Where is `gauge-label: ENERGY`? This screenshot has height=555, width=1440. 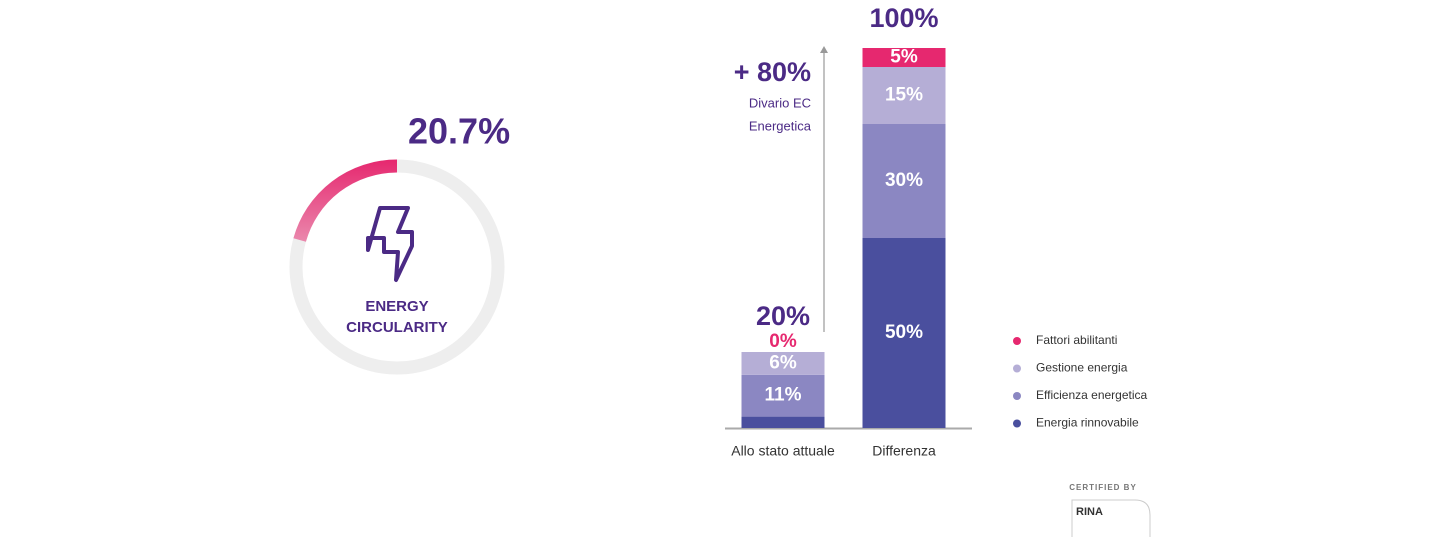
gauge-label: ENERGY is located at coordinates (396, 306).